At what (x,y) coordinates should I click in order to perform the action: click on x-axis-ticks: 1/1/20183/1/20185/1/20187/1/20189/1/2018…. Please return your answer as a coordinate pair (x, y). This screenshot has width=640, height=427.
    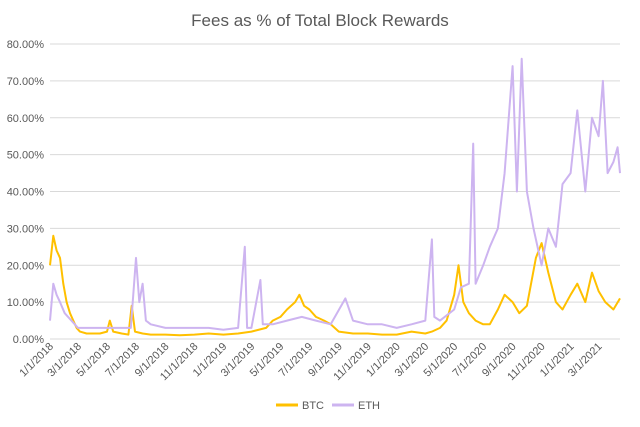
    Looking at the image, I should click on (310, 362).